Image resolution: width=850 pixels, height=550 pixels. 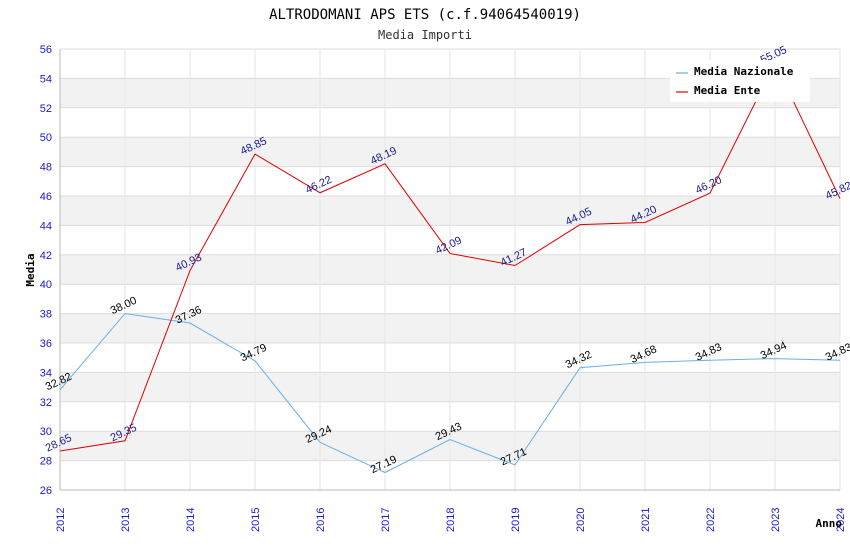 I want to click on y-tick-label: 50, so click(x=46, y=138).